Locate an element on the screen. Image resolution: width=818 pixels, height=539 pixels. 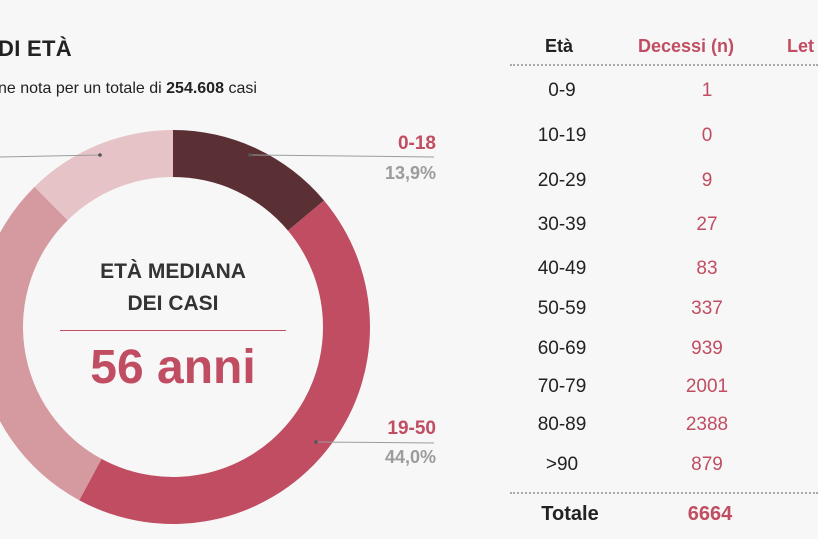
chart-title: DI ETÀ is located at coordinates (36, 48).